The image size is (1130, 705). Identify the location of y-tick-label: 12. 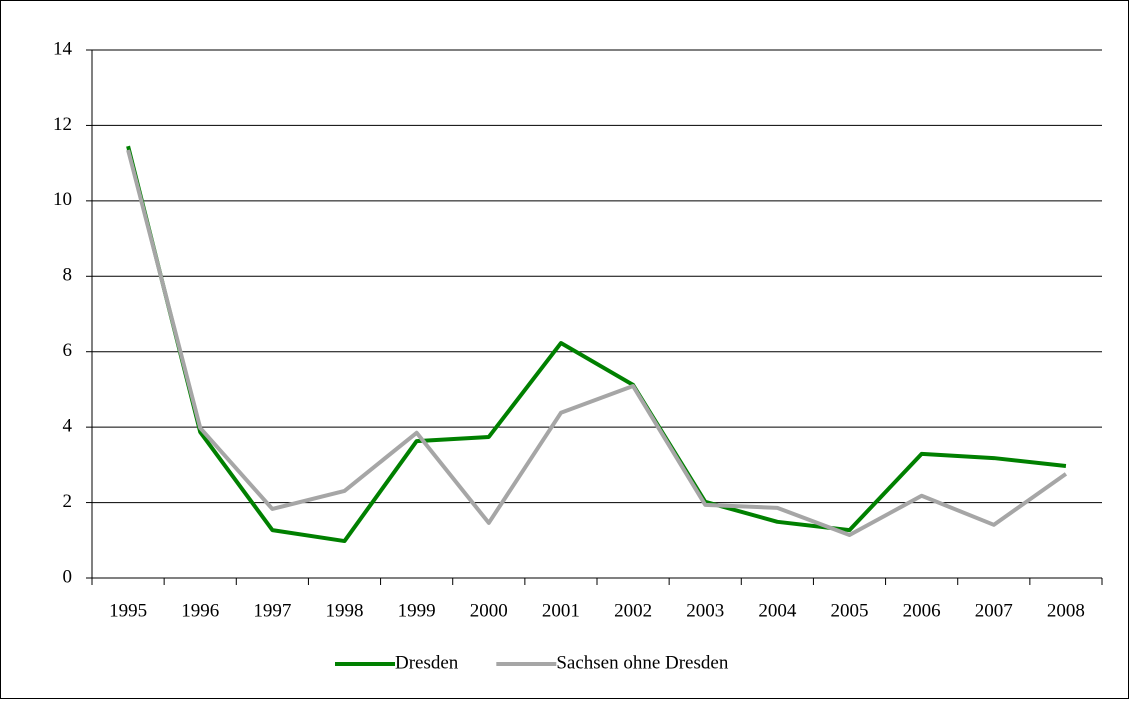
(62, 124).